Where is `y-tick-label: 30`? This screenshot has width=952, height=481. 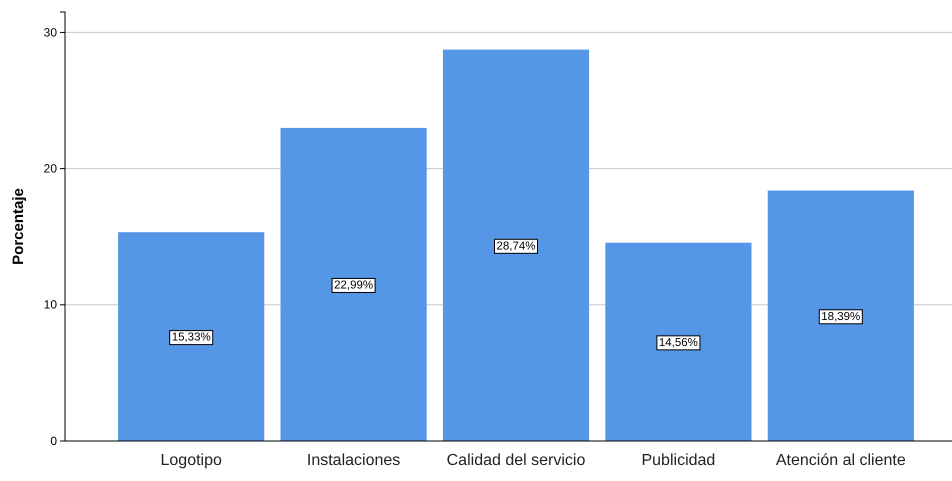
y-tick-label: 30 is located at coordinates (51, 32).